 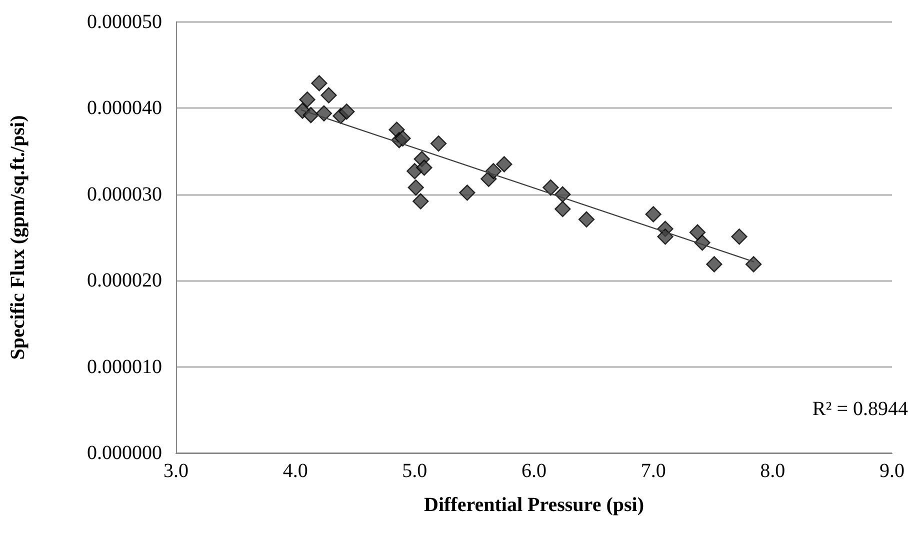 I want to click on y-tick-label: 0.000010, so click(x=124, y=367).